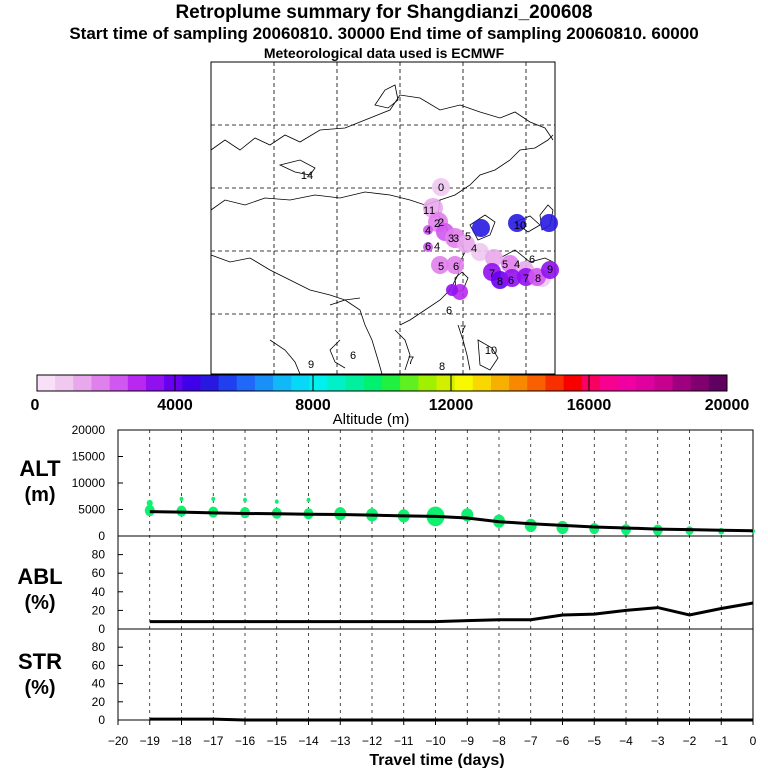 The height and width of the screenshot is (768, 768). What do you see at coordinates (727, 405) in the screenshot?
I see `colorbar-tick-label: 20000` at bounding box center [727, 405].